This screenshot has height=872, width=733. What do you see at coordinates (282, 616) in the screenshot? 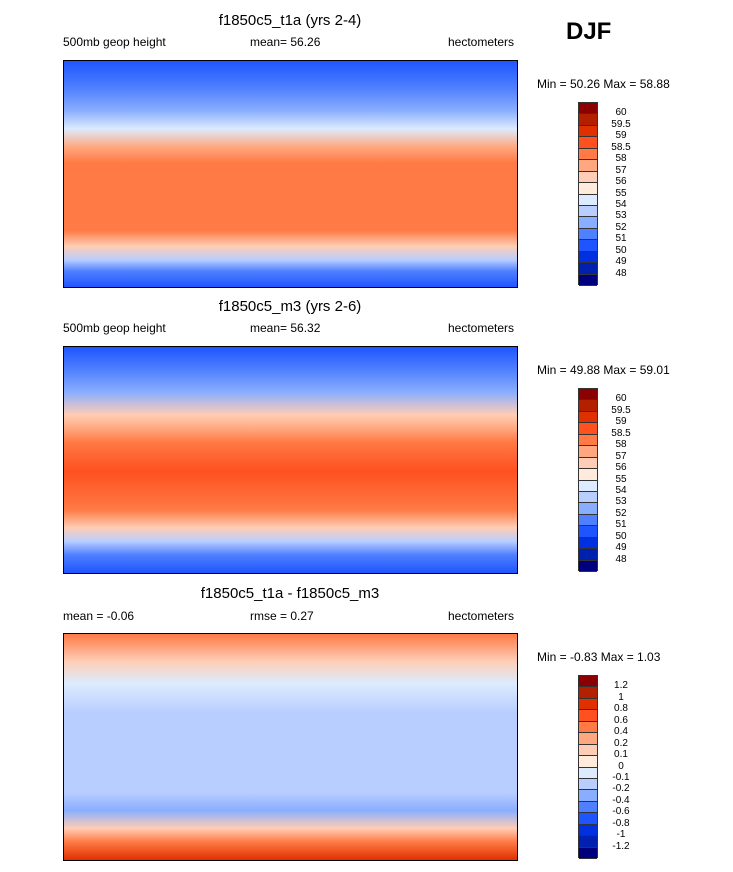
I see `panel-center-label: rmse = 0.27` at bounding box center [282, 616].